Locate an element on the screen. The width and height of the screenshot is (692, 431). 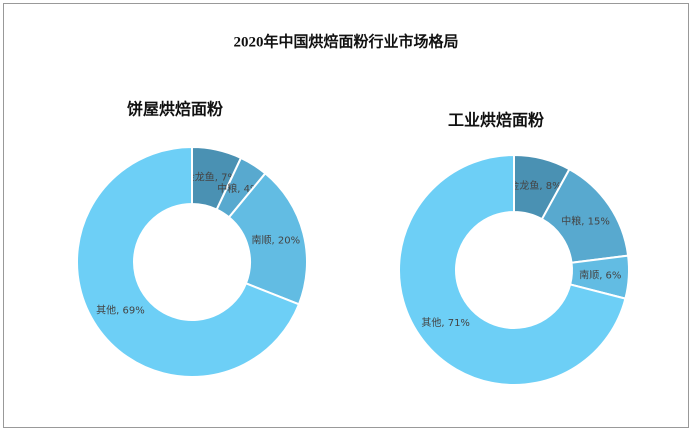
donut-slice is located at coordinates (267, 238).